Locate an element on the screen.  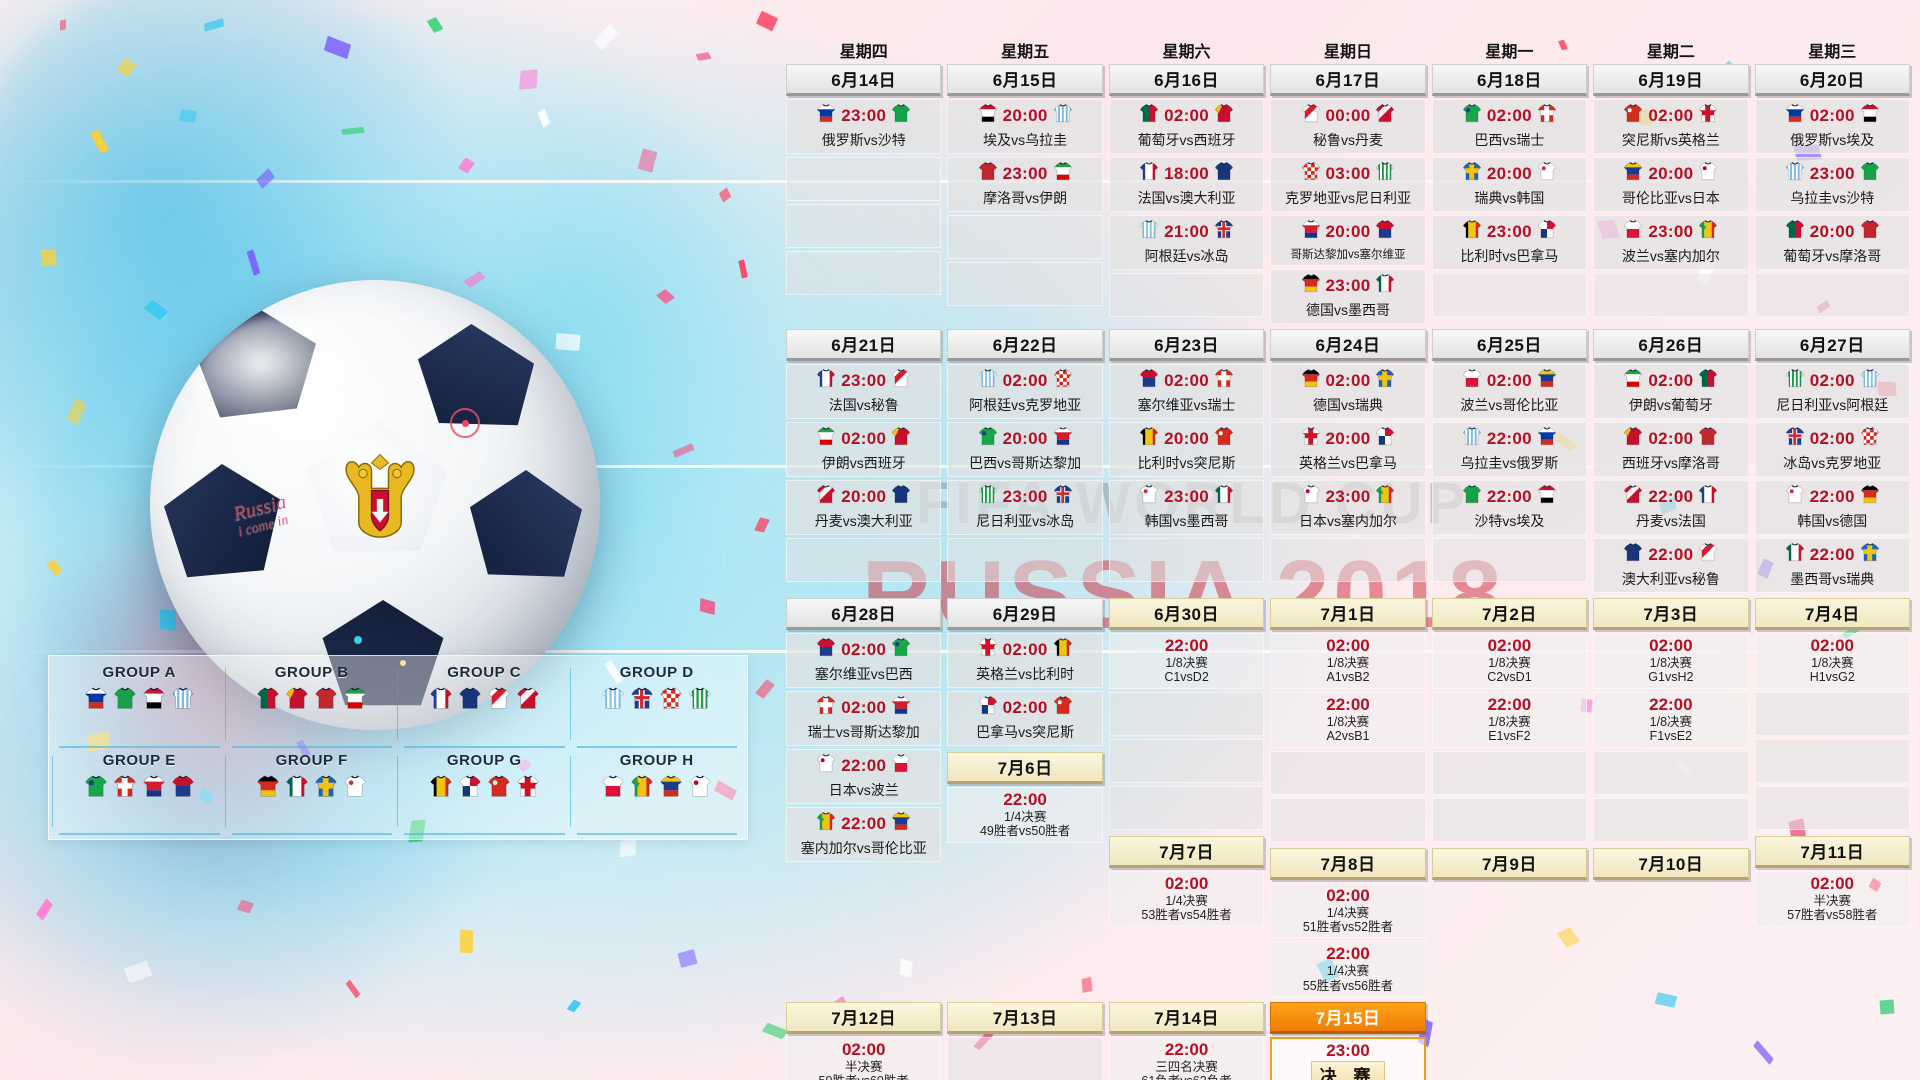
knockout-match-card: 02:00 1/4决赛 53胜者vs54胜者 is located at coordinates (1186, 898).